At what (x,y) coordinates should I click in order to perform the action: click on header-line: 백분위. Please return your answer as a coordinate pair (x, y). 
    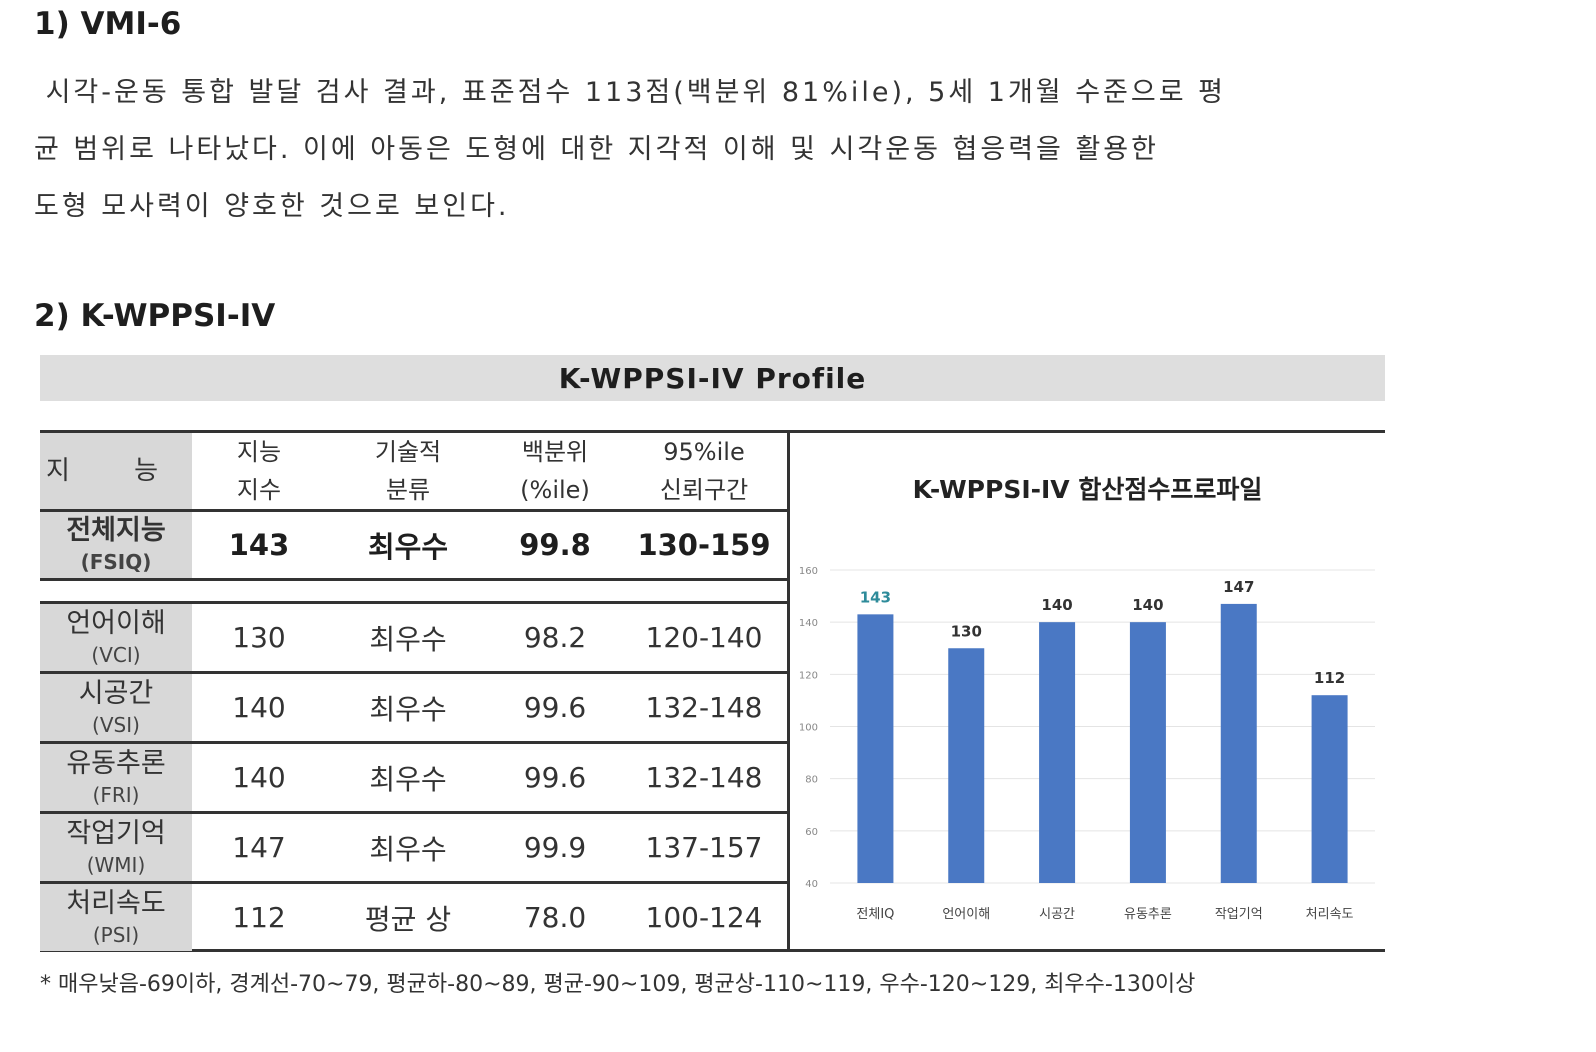
    Looking at the image, I should click on (555, 452).